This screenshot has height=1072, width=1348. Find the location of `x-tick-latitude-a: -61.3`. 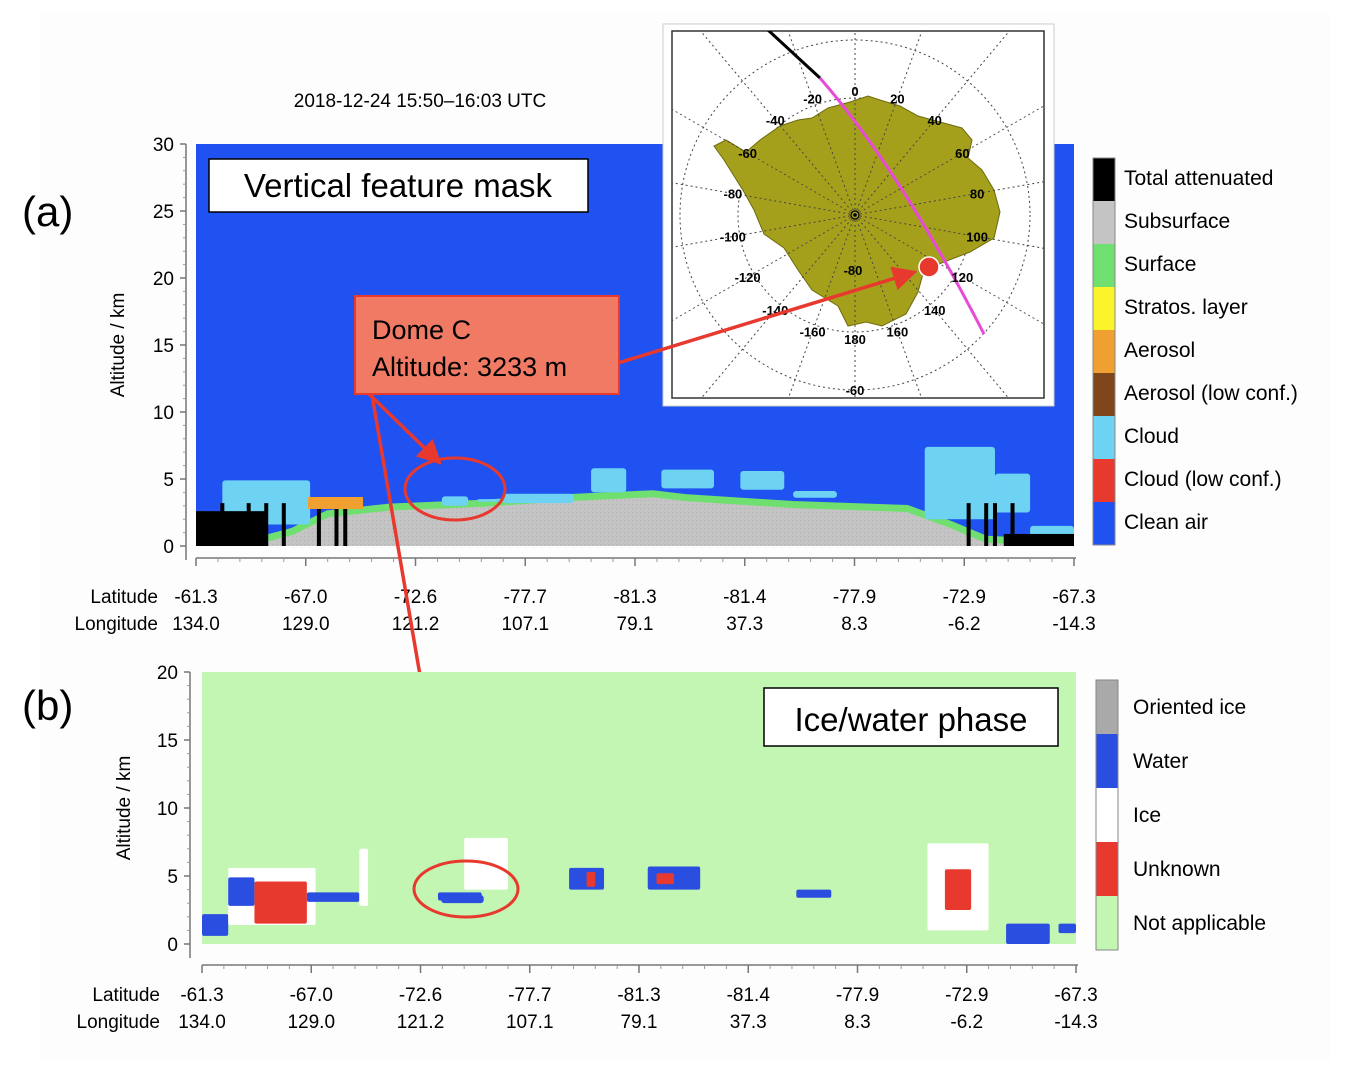

x-tick-latitude-a: -61.3 is located at coordinates (195, 597).